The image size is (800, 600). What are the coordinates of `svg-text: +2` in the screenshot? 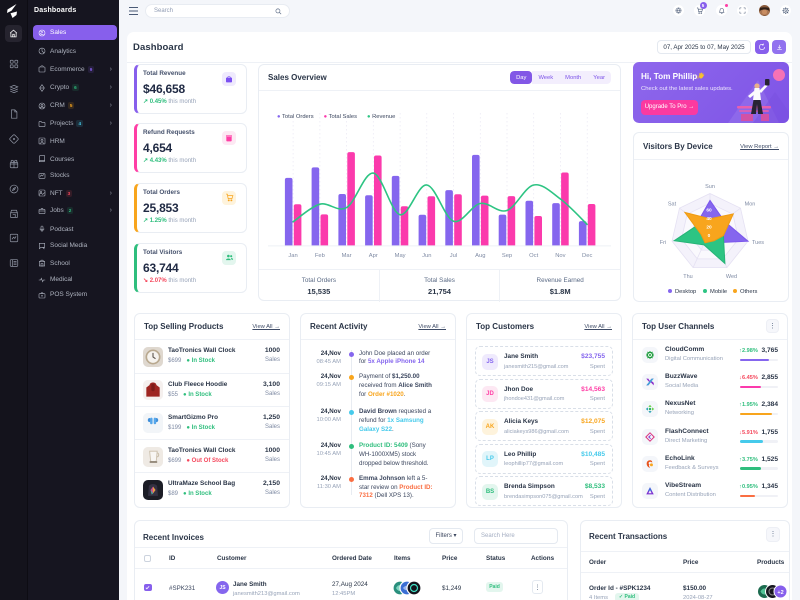 It's located at (780, 593).